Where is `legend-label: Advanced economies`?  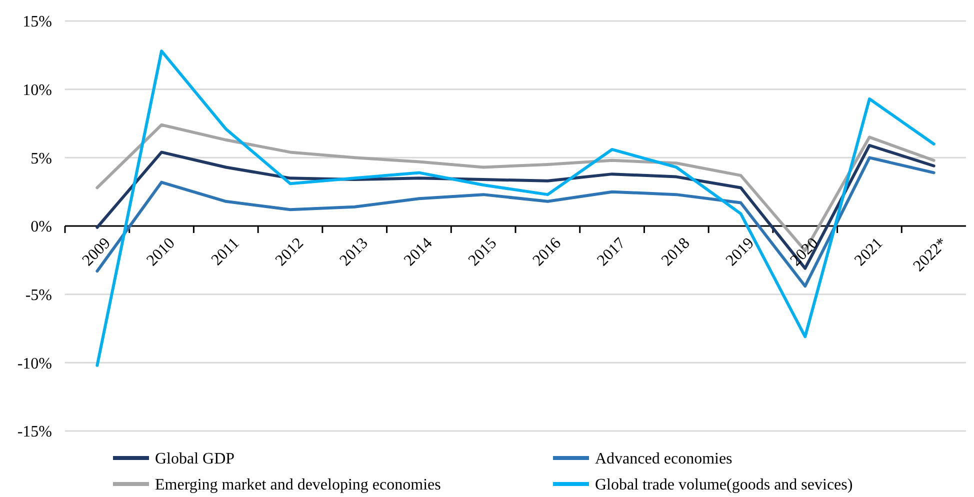
legend-label: Advanced economies is located at coordinates (663, 459).